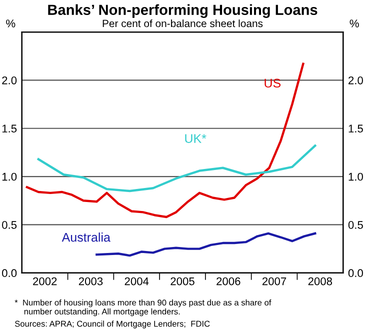 The width and height of the screenshot is (365, 330). I want to click on chart-subtitle: Per cent of on-balance sheet loans, so click(182, 24).